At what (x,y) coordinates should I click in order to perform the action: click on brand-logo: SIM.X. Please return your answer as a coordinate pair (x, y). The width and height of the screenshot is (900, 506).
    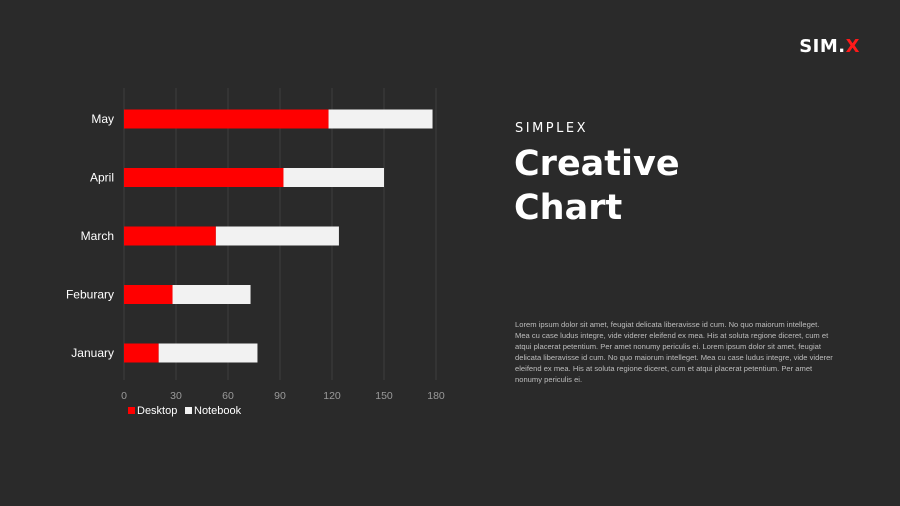
    Looking at the image, I should click on (829, 46).